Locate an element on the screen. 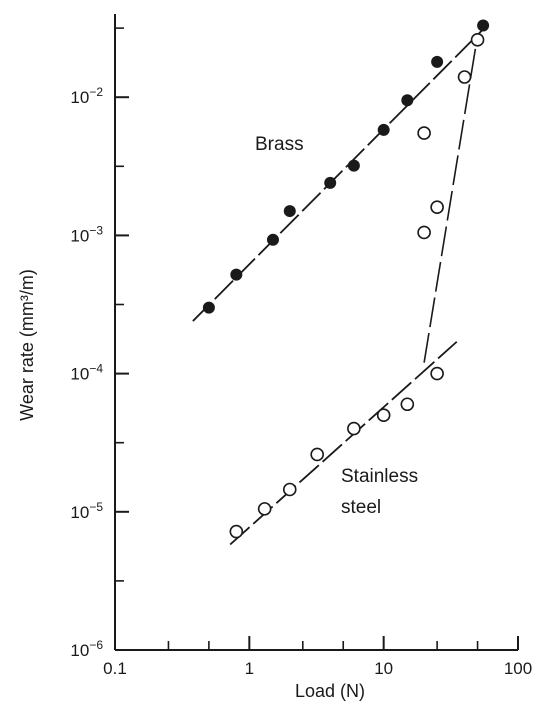  x-tick-label: 0.1 is located at coordinates (115, 668).